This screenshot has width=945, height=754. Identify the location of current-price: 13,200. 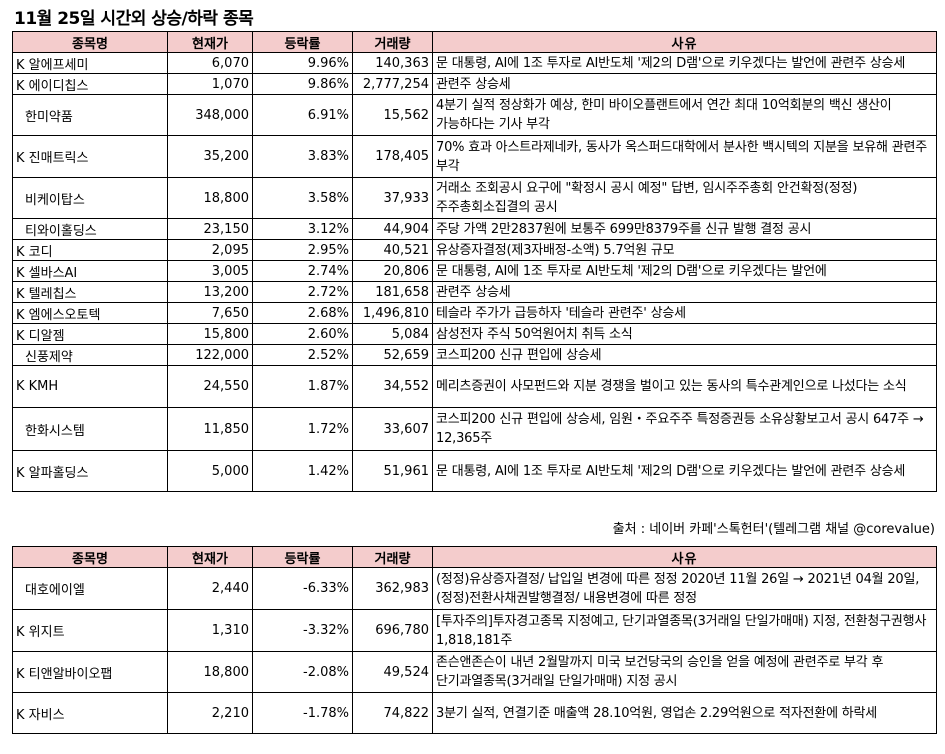
(210, 292).